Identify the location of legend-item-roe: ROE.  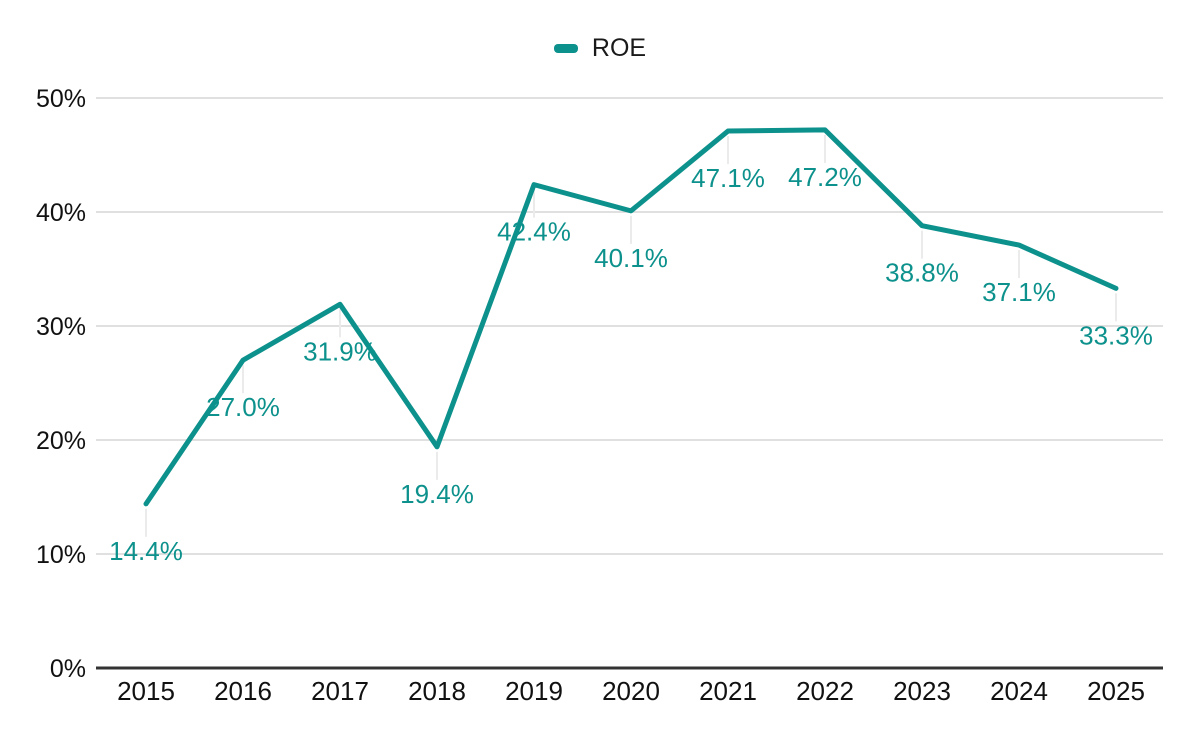
(600, 48).